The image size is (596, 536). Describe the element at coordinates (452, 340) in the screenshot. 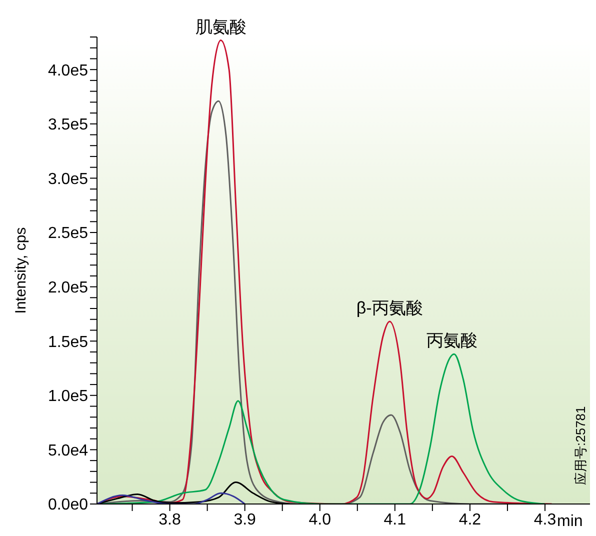

I see `annotation: 丙氨酸` at that location.